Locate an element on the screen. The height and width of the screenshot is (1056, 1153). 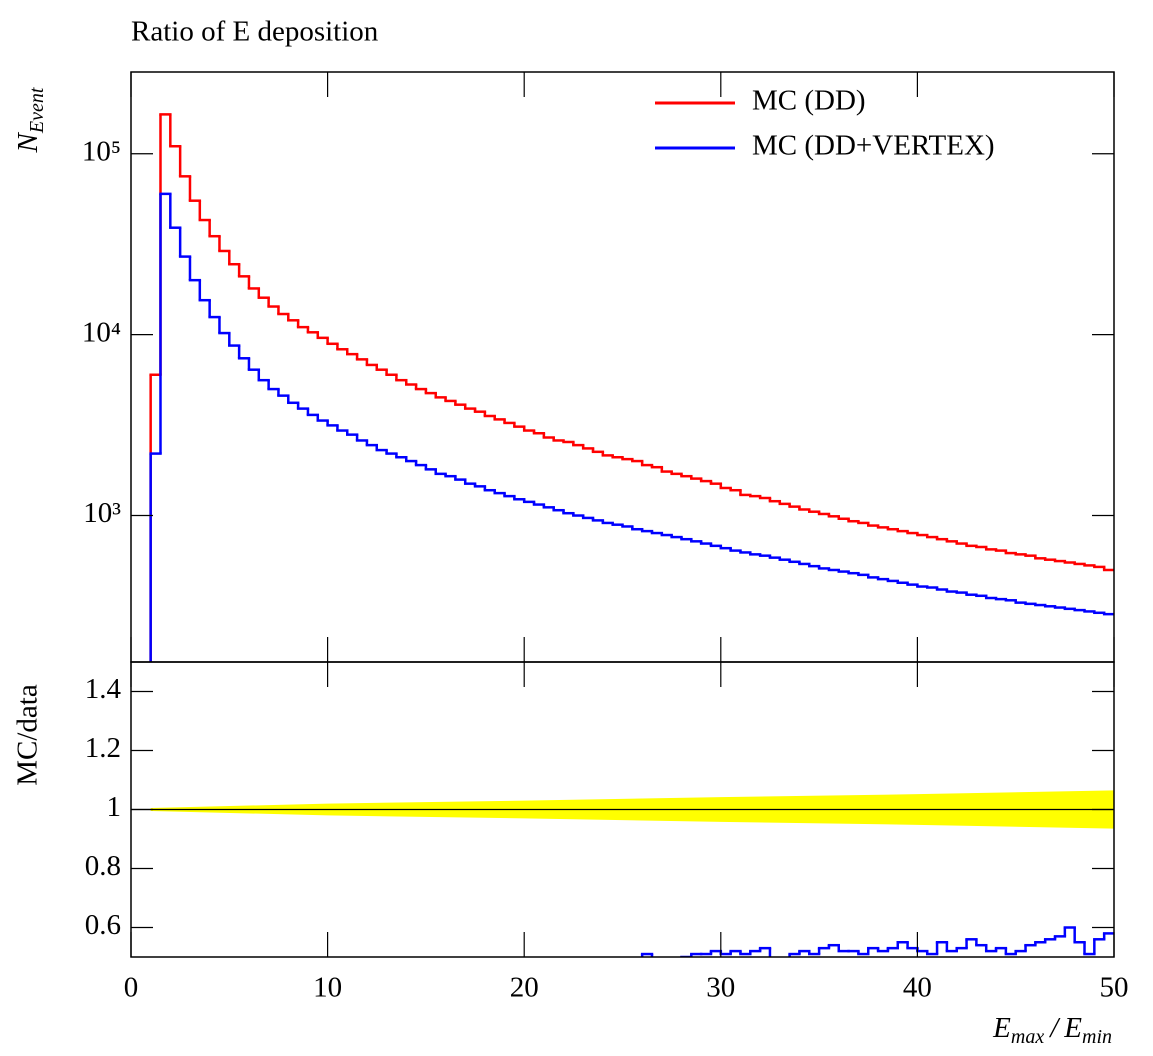
x-label-sub: min is located at coordinates (1097, 1037).